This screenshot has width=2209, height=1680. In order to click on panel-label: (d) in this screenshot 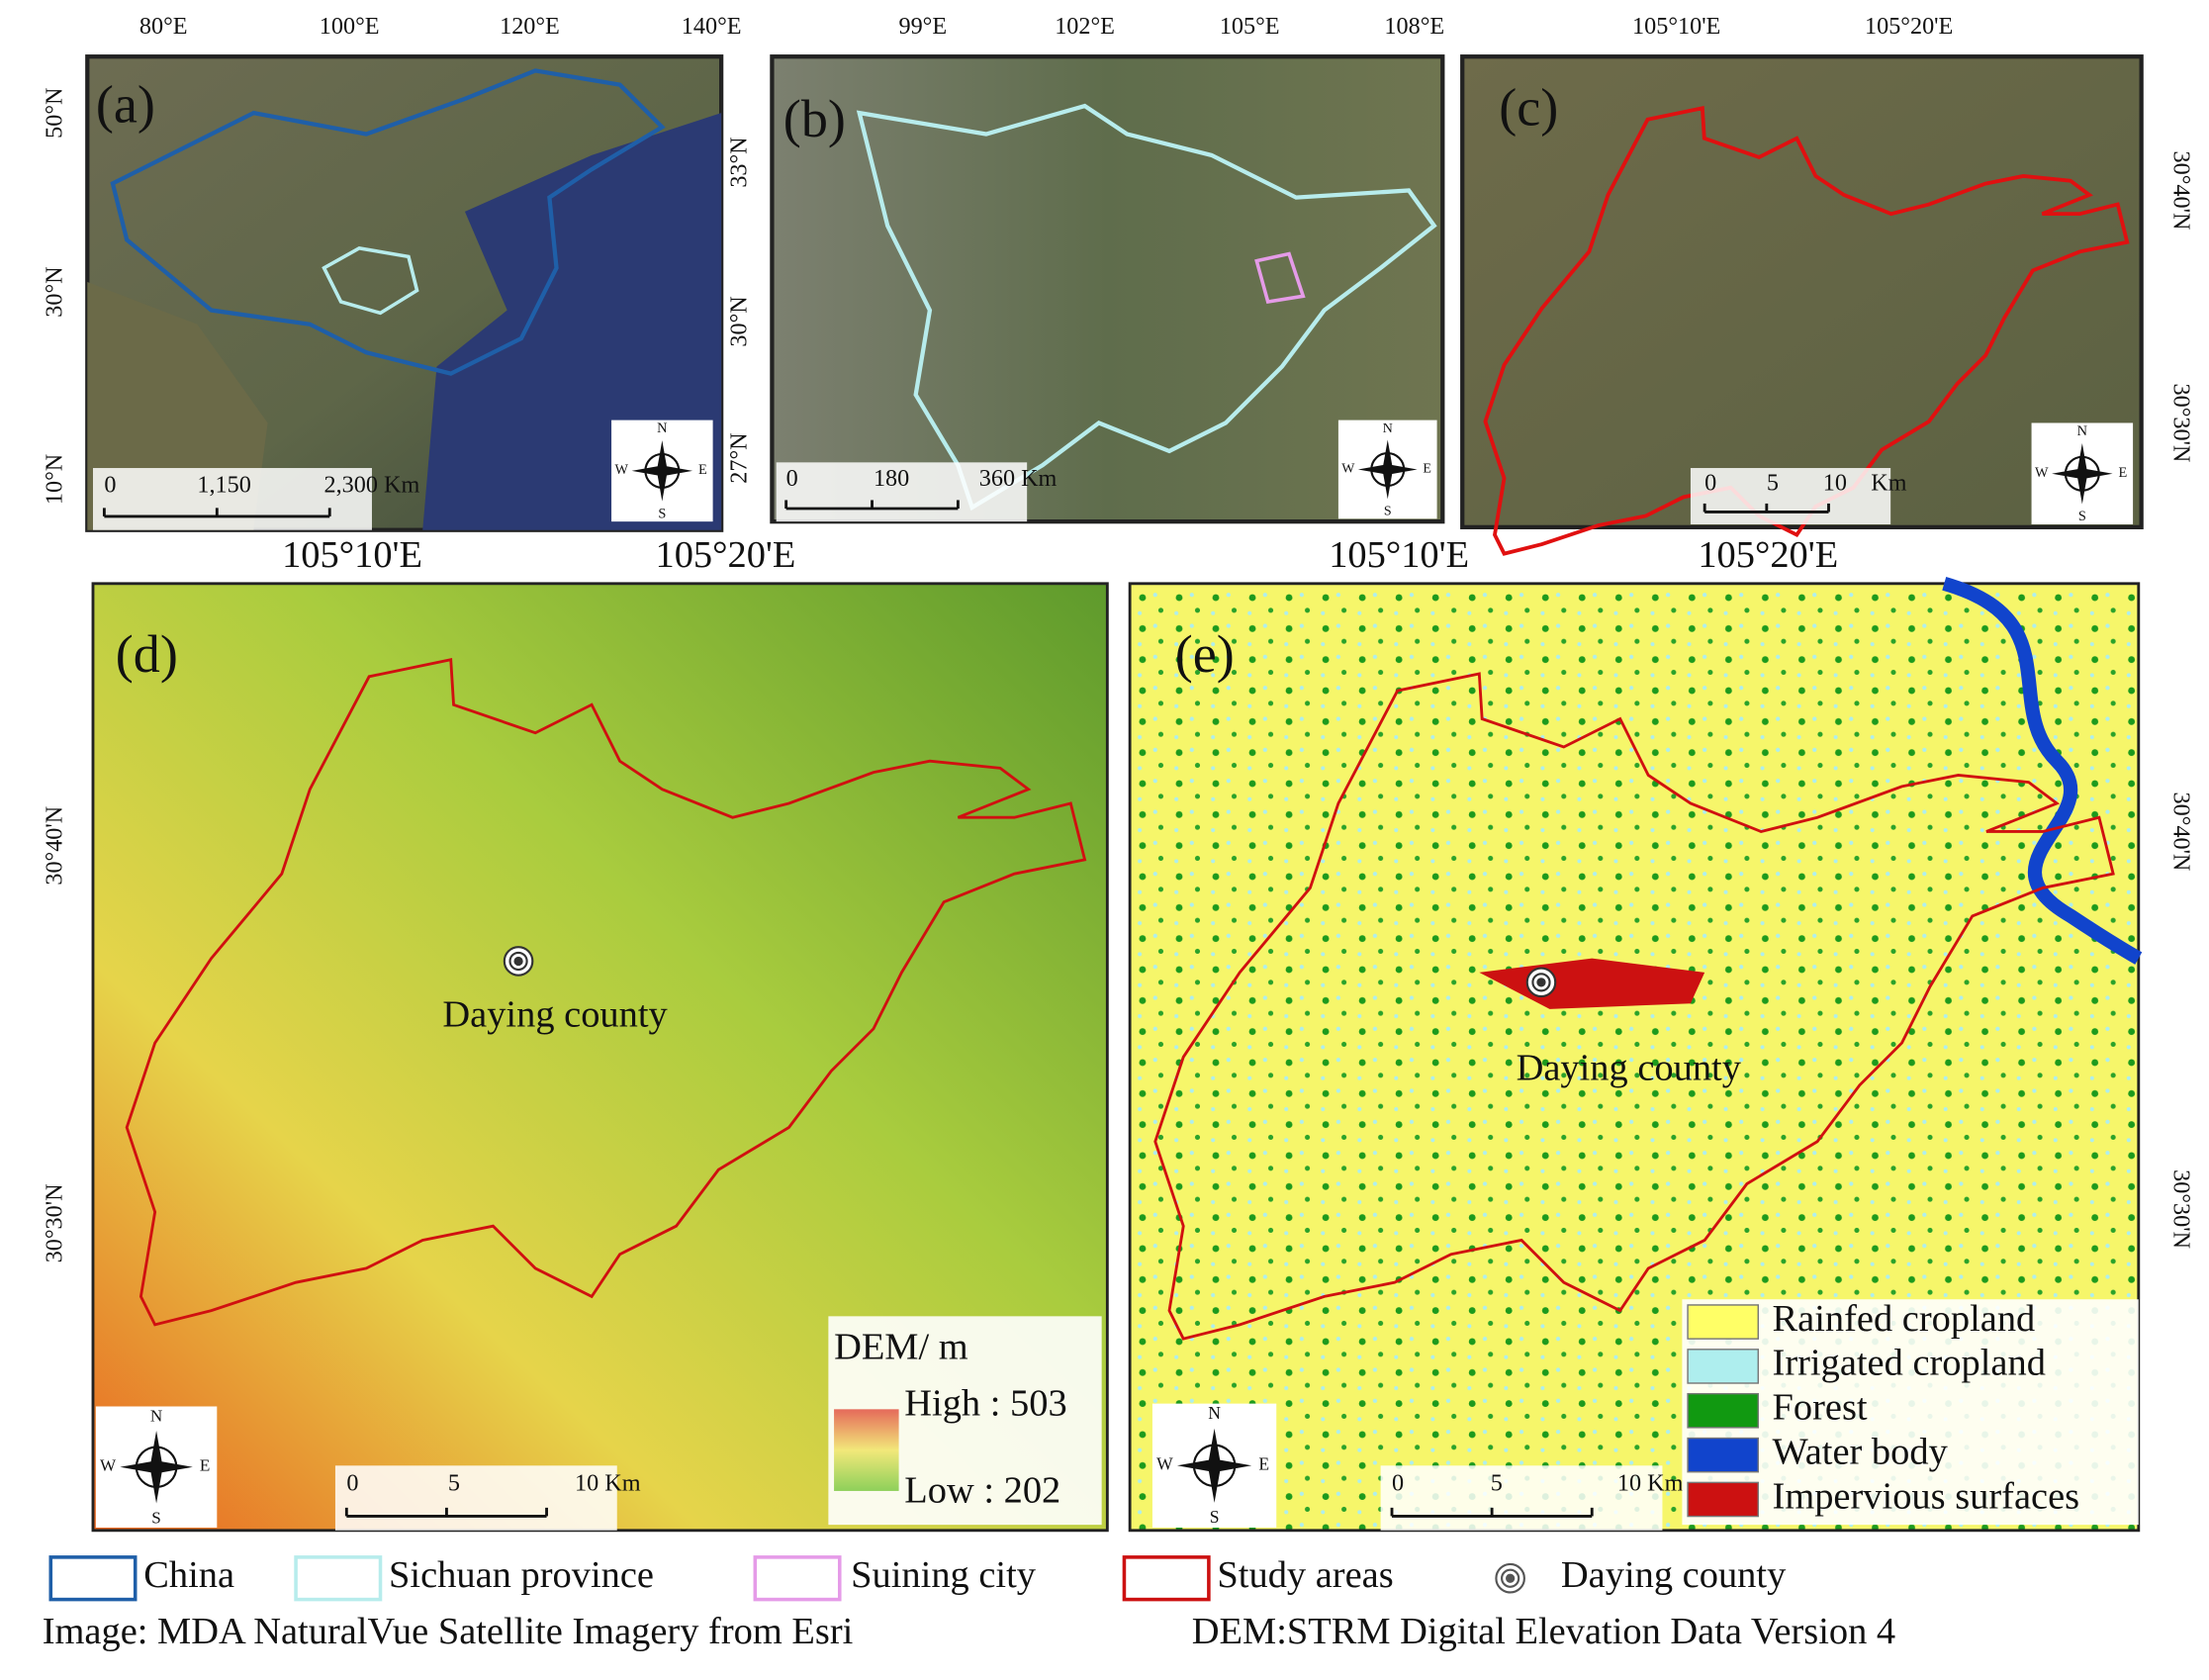, I will do `click(147, 654)`.